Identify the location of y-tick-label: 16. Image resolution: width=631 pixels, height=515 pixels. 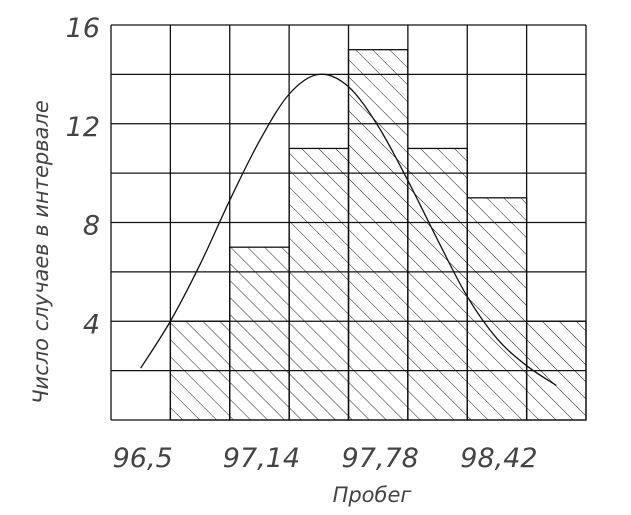
(83, 28).